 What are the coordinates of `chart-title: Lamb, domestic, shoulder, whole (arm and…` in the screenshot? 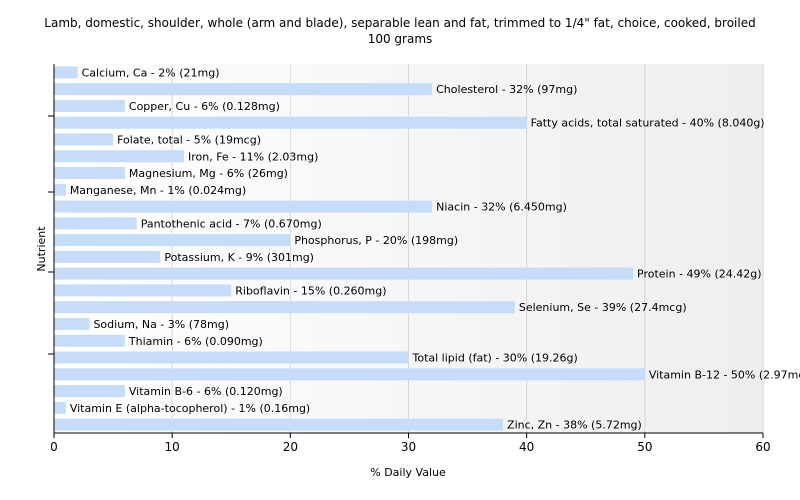 It's located at (400, 31).